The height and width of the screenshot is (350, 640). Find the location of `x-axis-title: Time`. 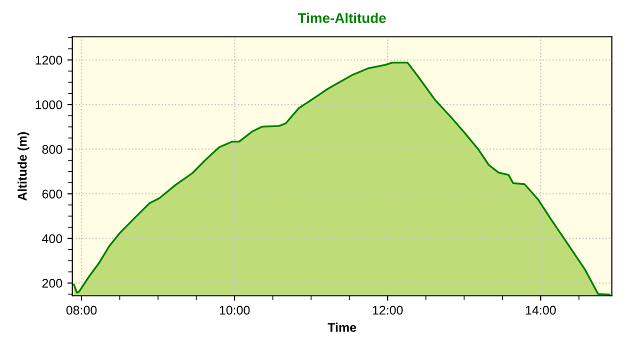

x-axis-title: Time is located at coordinates (342, 327).